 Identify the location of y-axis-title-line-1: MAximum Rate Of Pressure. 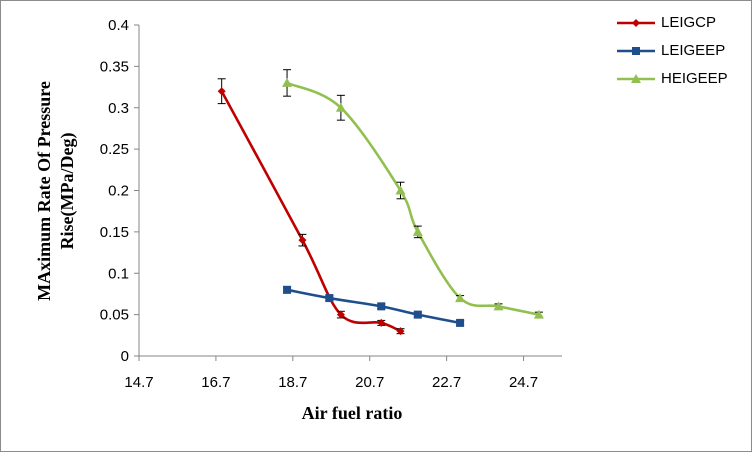
(44, 191).